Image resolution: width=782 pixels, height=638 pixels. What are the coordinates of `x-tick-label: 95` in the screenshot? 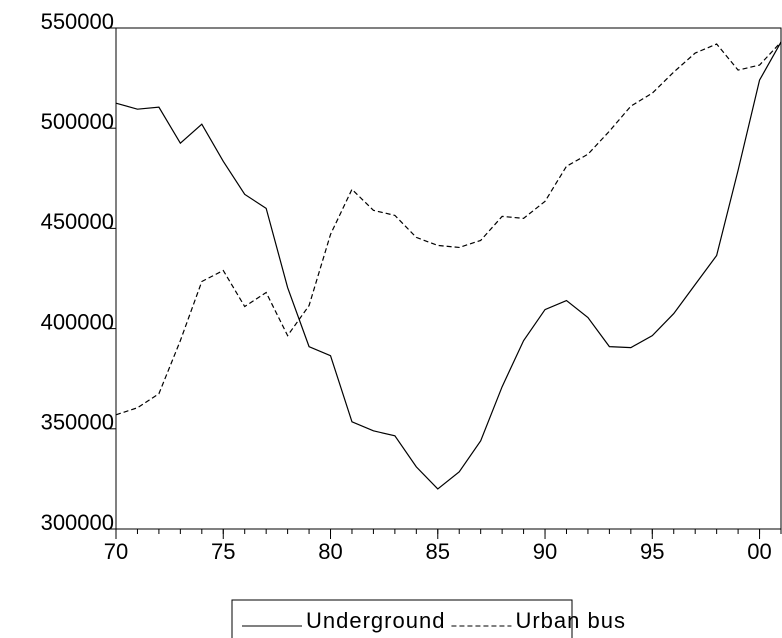 It's located at (652, 551).